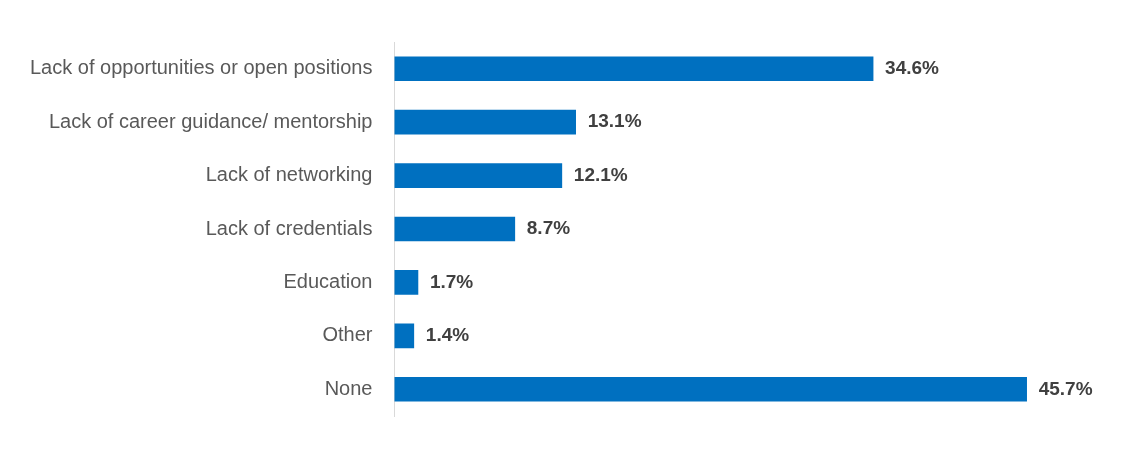  Describe the element at coordinates (447, 335) in the screenshot. I see `data-label: 1.4%` at that location.